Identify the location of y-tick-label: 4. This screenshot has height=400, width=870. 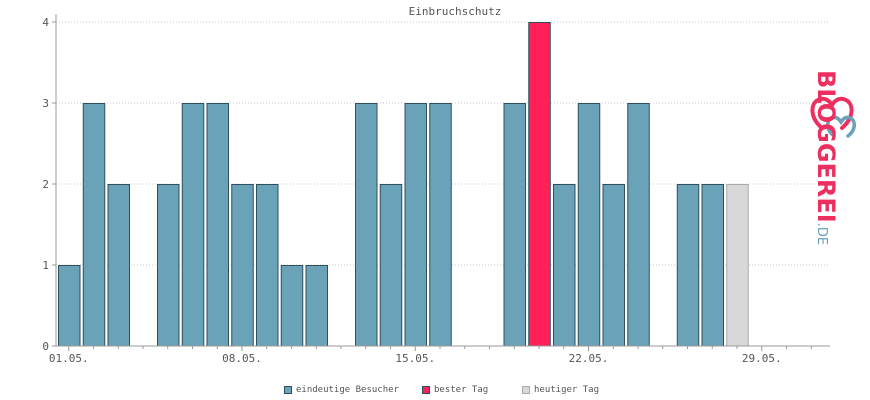
(45, 22).